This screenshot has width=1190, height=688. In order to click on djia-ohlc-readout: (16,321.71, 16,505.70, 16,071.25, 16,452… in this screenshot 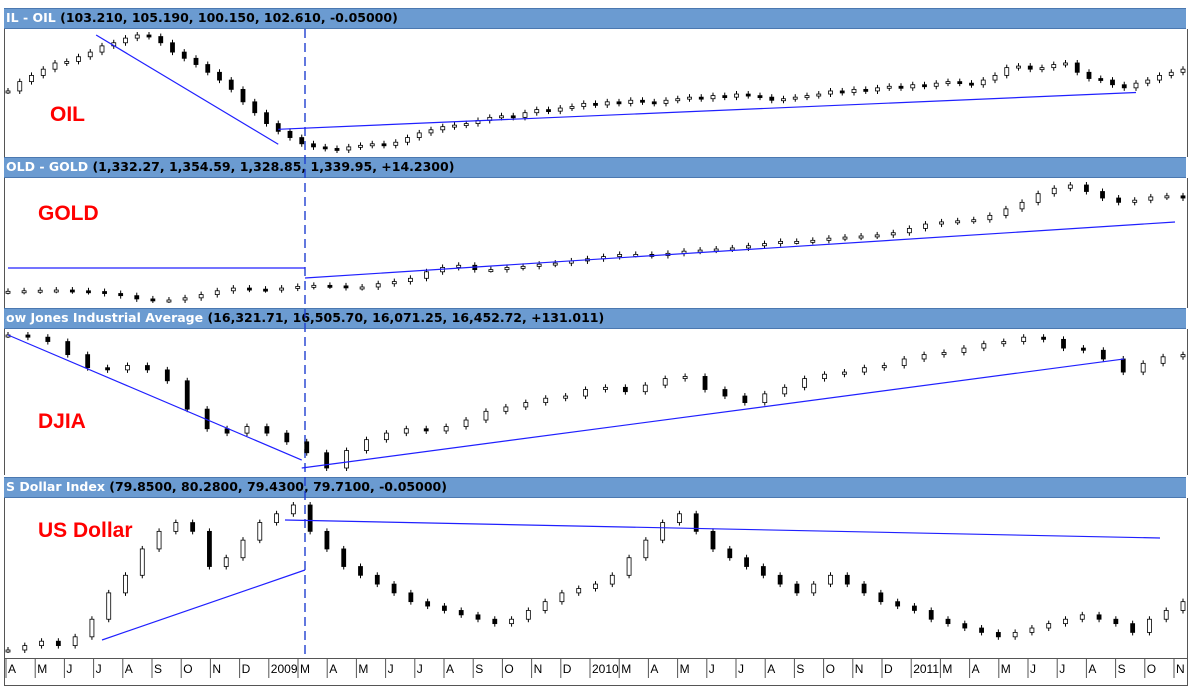, I will do `click(406, 317)`.